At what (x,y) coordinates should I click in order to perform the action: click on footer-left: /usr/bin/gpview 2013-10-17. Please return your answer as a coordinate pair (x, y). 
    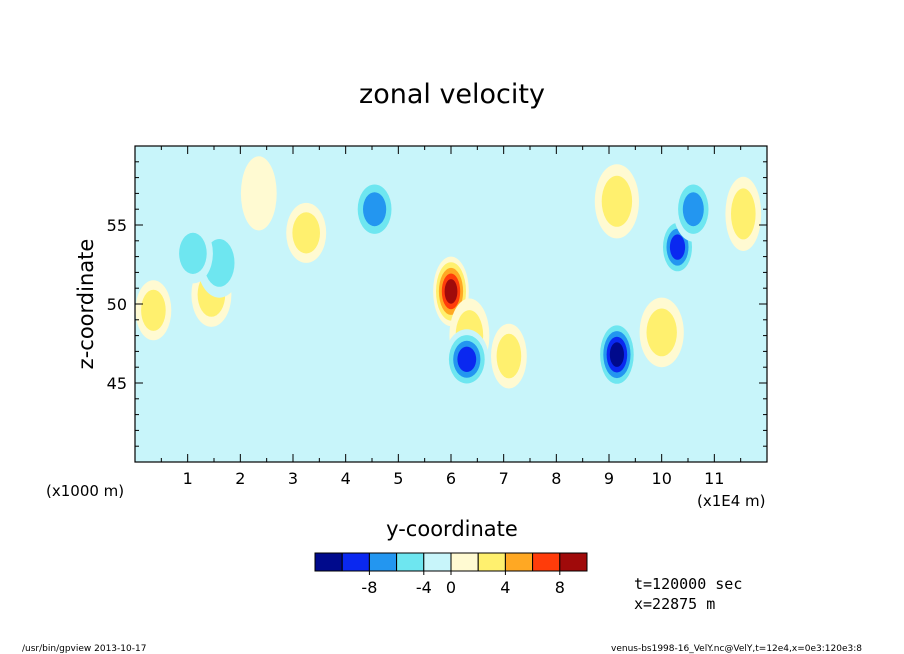
    Looking at the image, I should click on (84, 649).